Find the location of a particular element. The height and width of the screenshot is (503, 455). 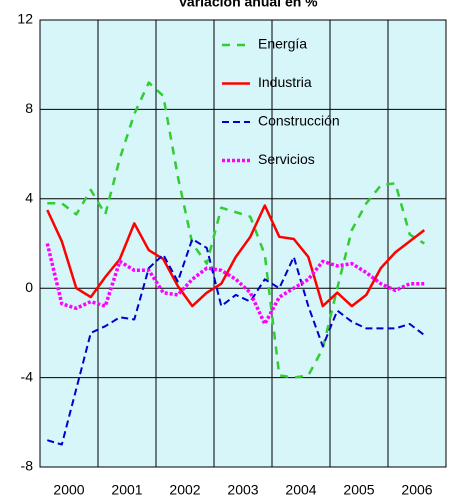

y-tick-label: 8 is located at coordinates (29, 108).